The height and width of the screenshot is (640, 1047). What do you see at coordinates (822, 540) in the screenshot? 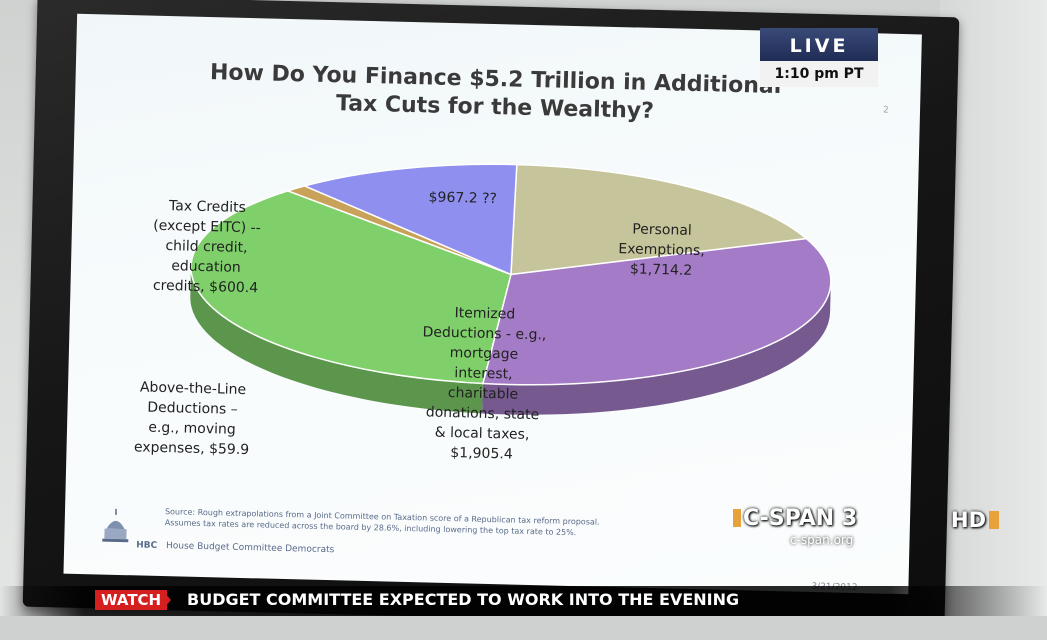
I see `network-url: c-span.org` at bounding box center [822, 540].